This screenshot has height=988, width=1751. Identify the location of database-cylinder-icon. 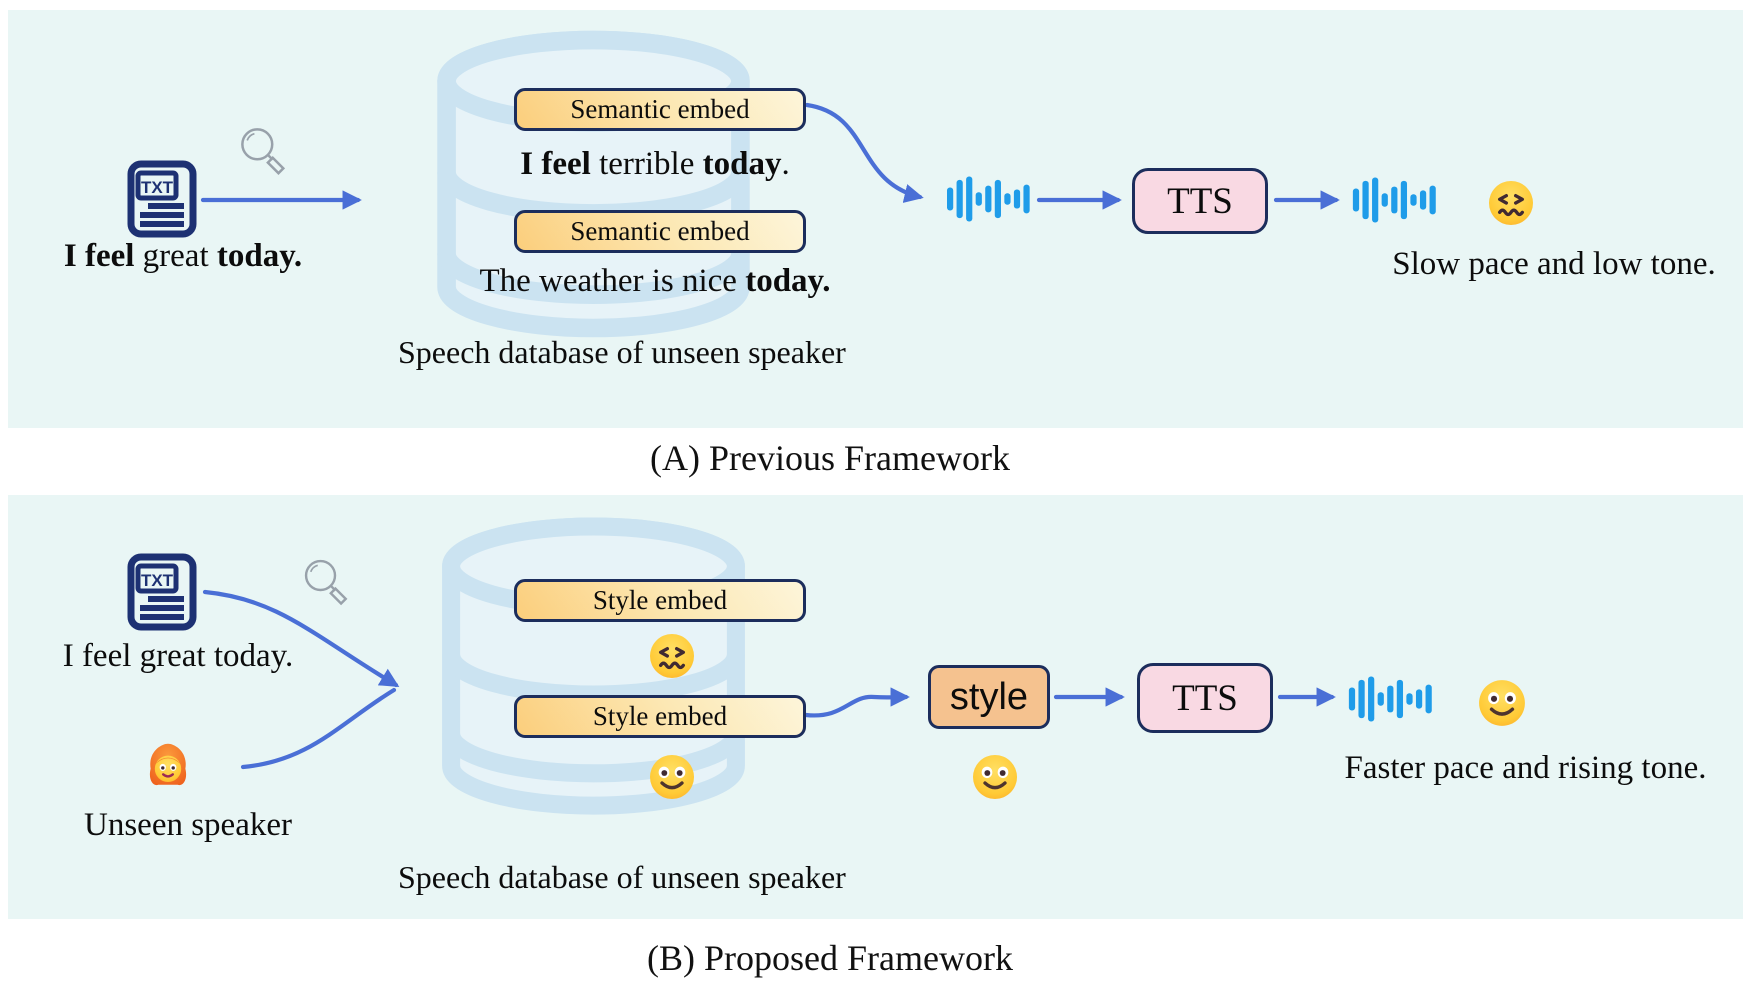
(593, 667).